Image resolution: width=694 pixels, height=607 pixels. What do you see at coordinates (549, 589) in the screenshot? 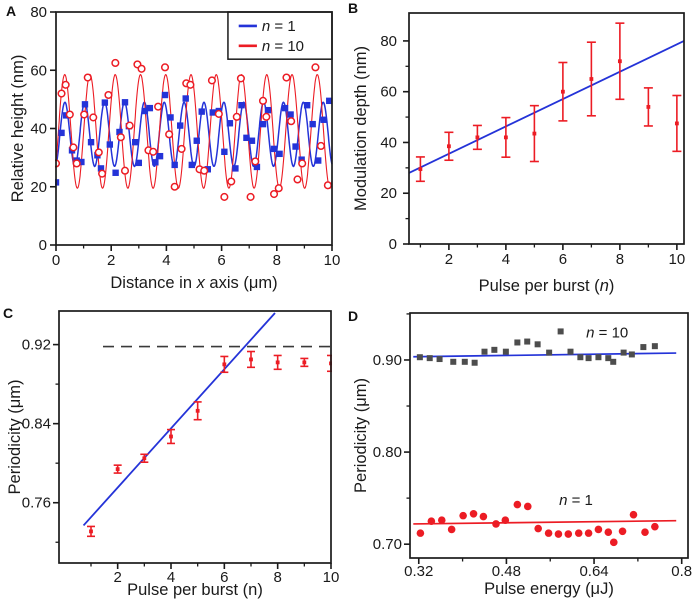
I see `x-axis-title: Pulse energy (μJ)` at bounding box center [549, 589].